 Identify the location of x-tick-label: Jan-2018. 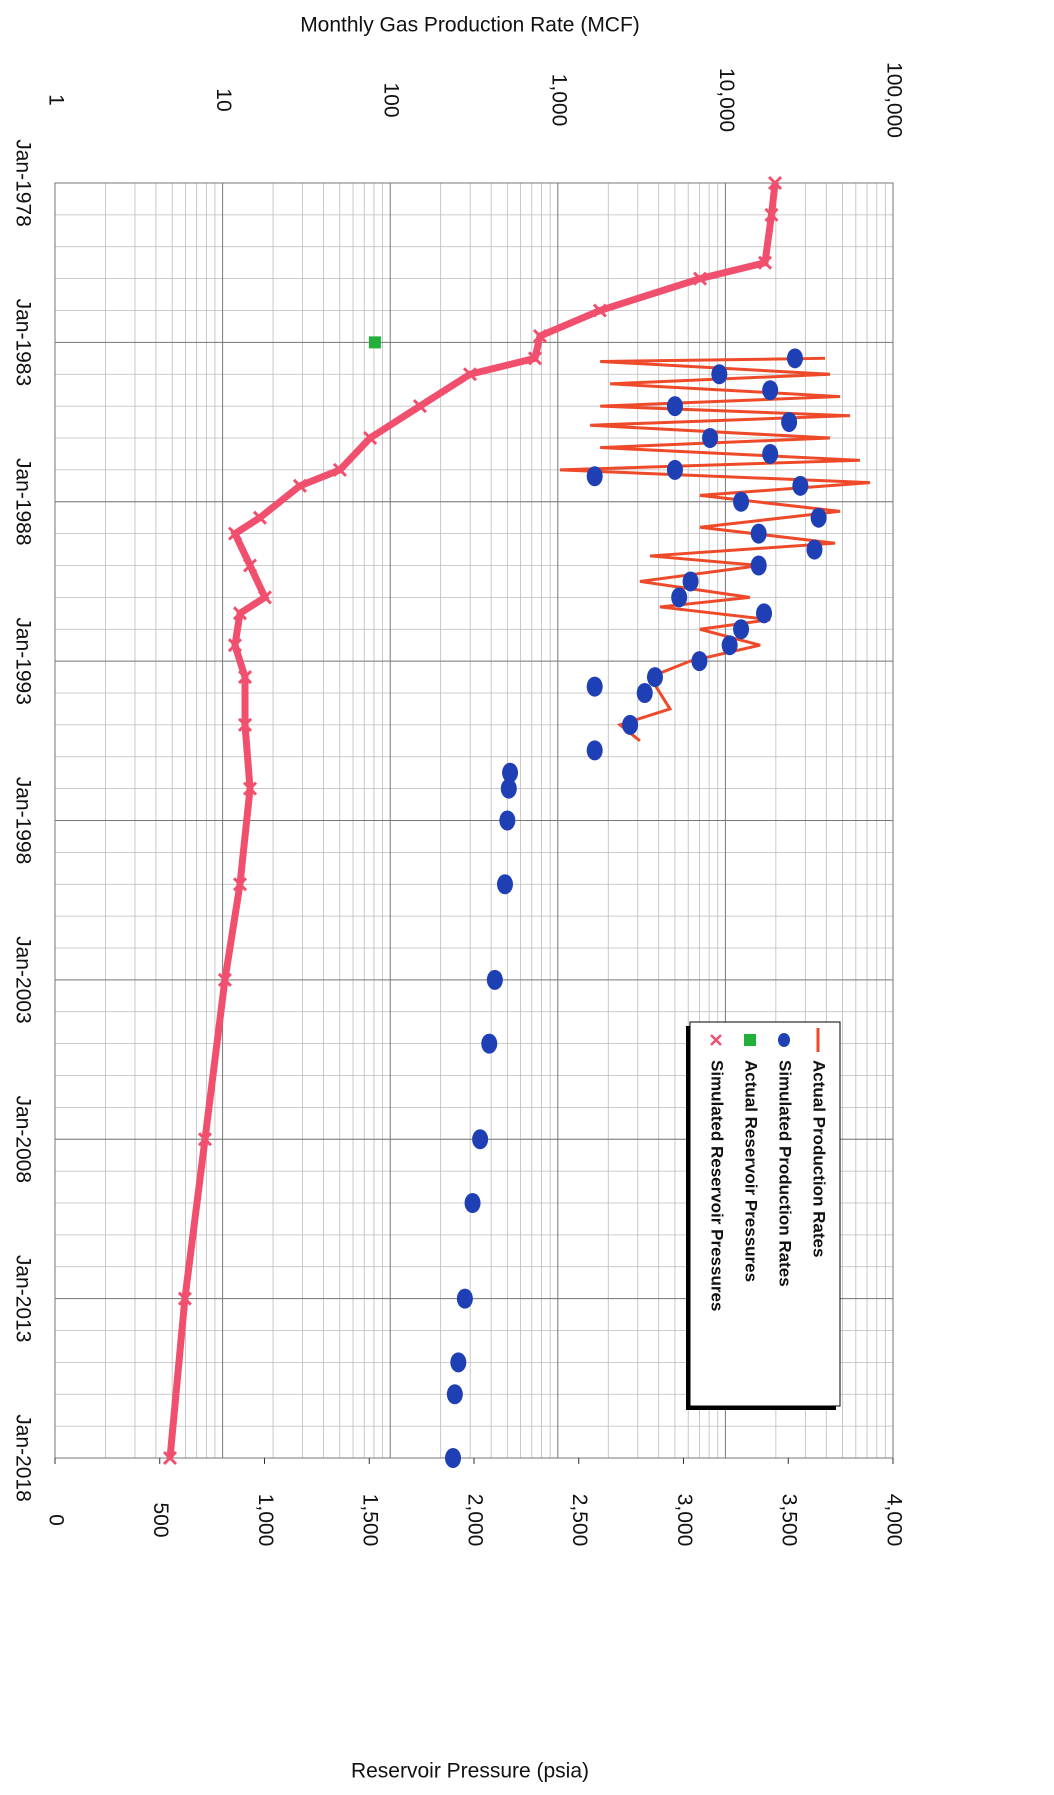
(22, 1458).